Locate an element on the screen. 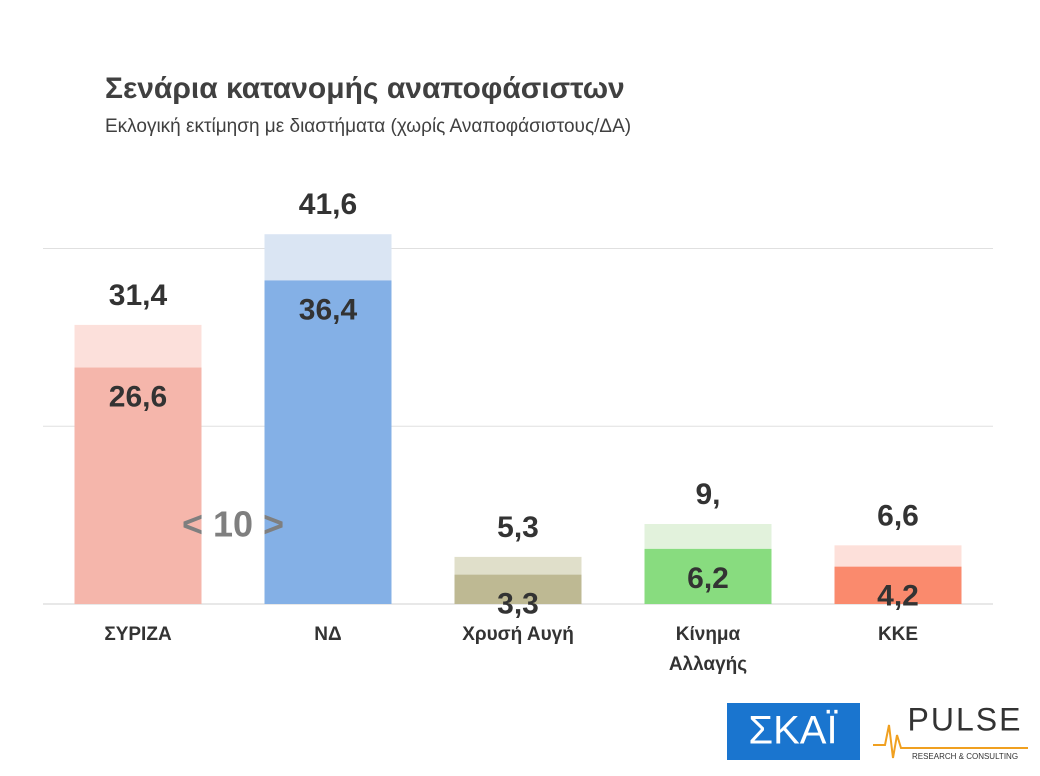 This screenshot has height=776, width=1040. pulse-wave is located at coordinates (950, 741).